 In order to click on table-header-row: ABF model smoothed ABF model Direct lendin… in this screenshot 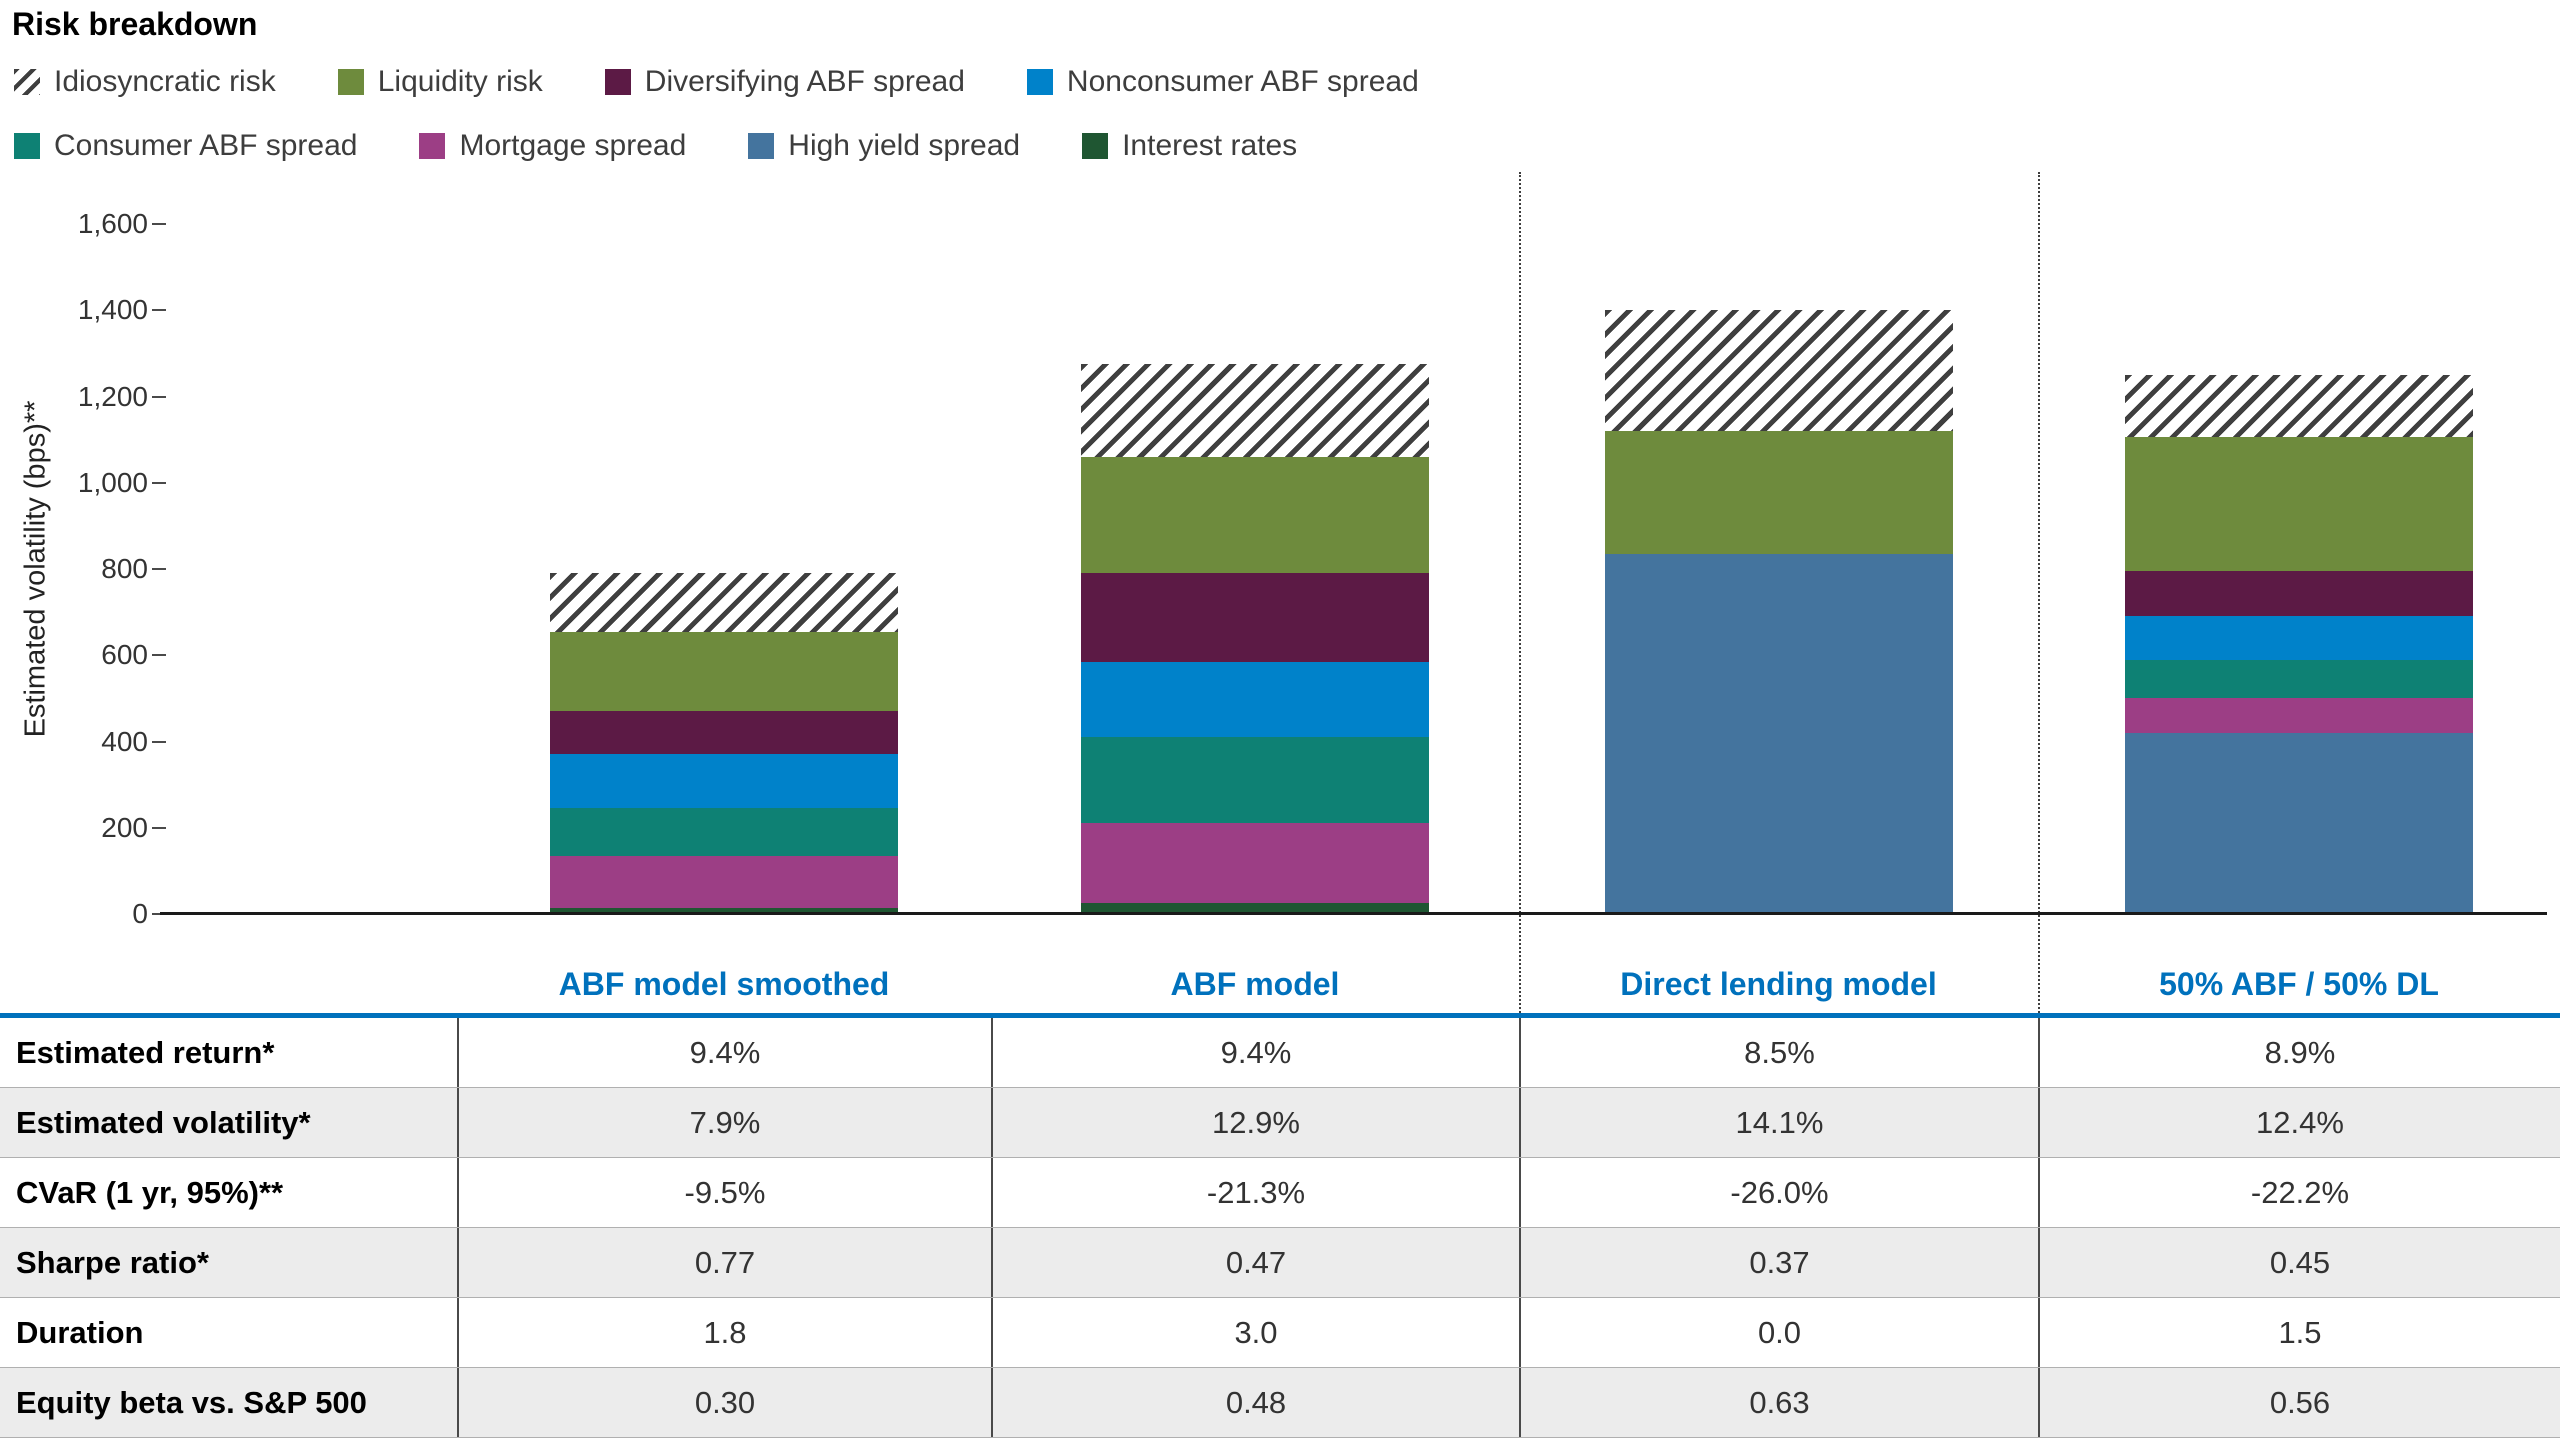, I will do `click(1280, 984)`.